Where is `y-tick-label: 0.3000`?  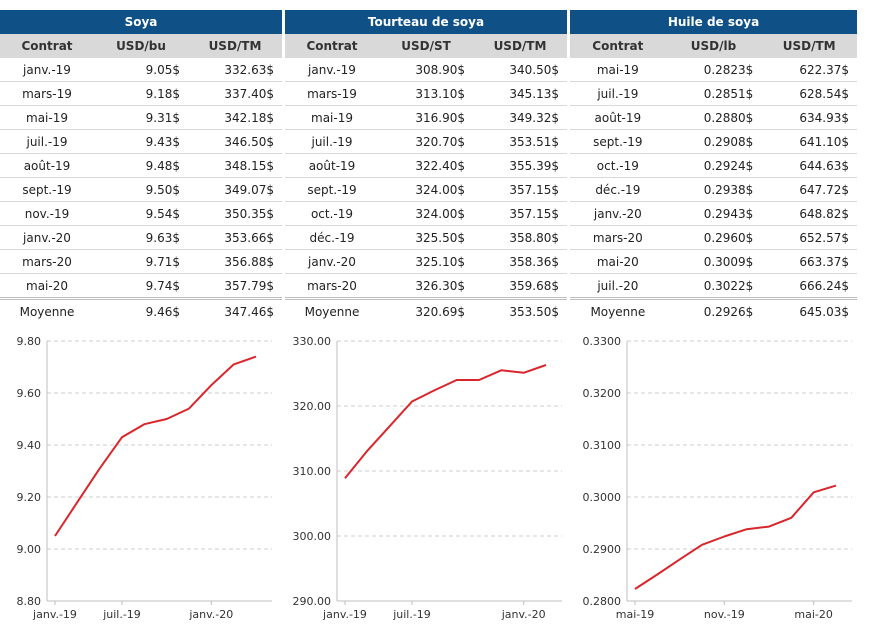
y-tick-label: 0.3000 is located at coordinates (602, 497).